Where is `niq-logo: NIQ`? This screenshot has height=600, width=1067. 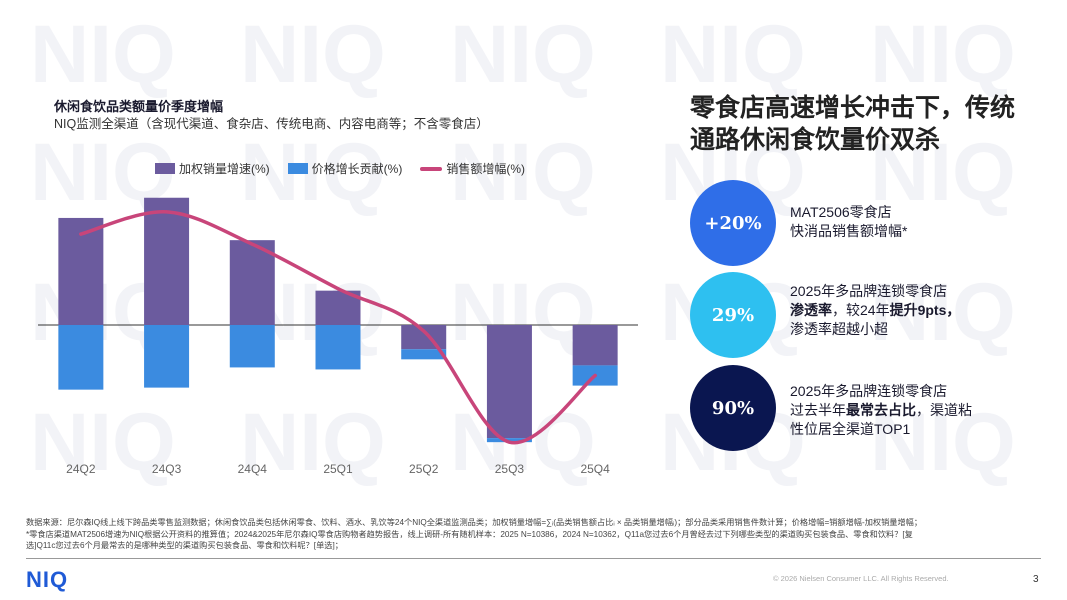
niq-logo: NIQ is located at coordinates (47, 579).